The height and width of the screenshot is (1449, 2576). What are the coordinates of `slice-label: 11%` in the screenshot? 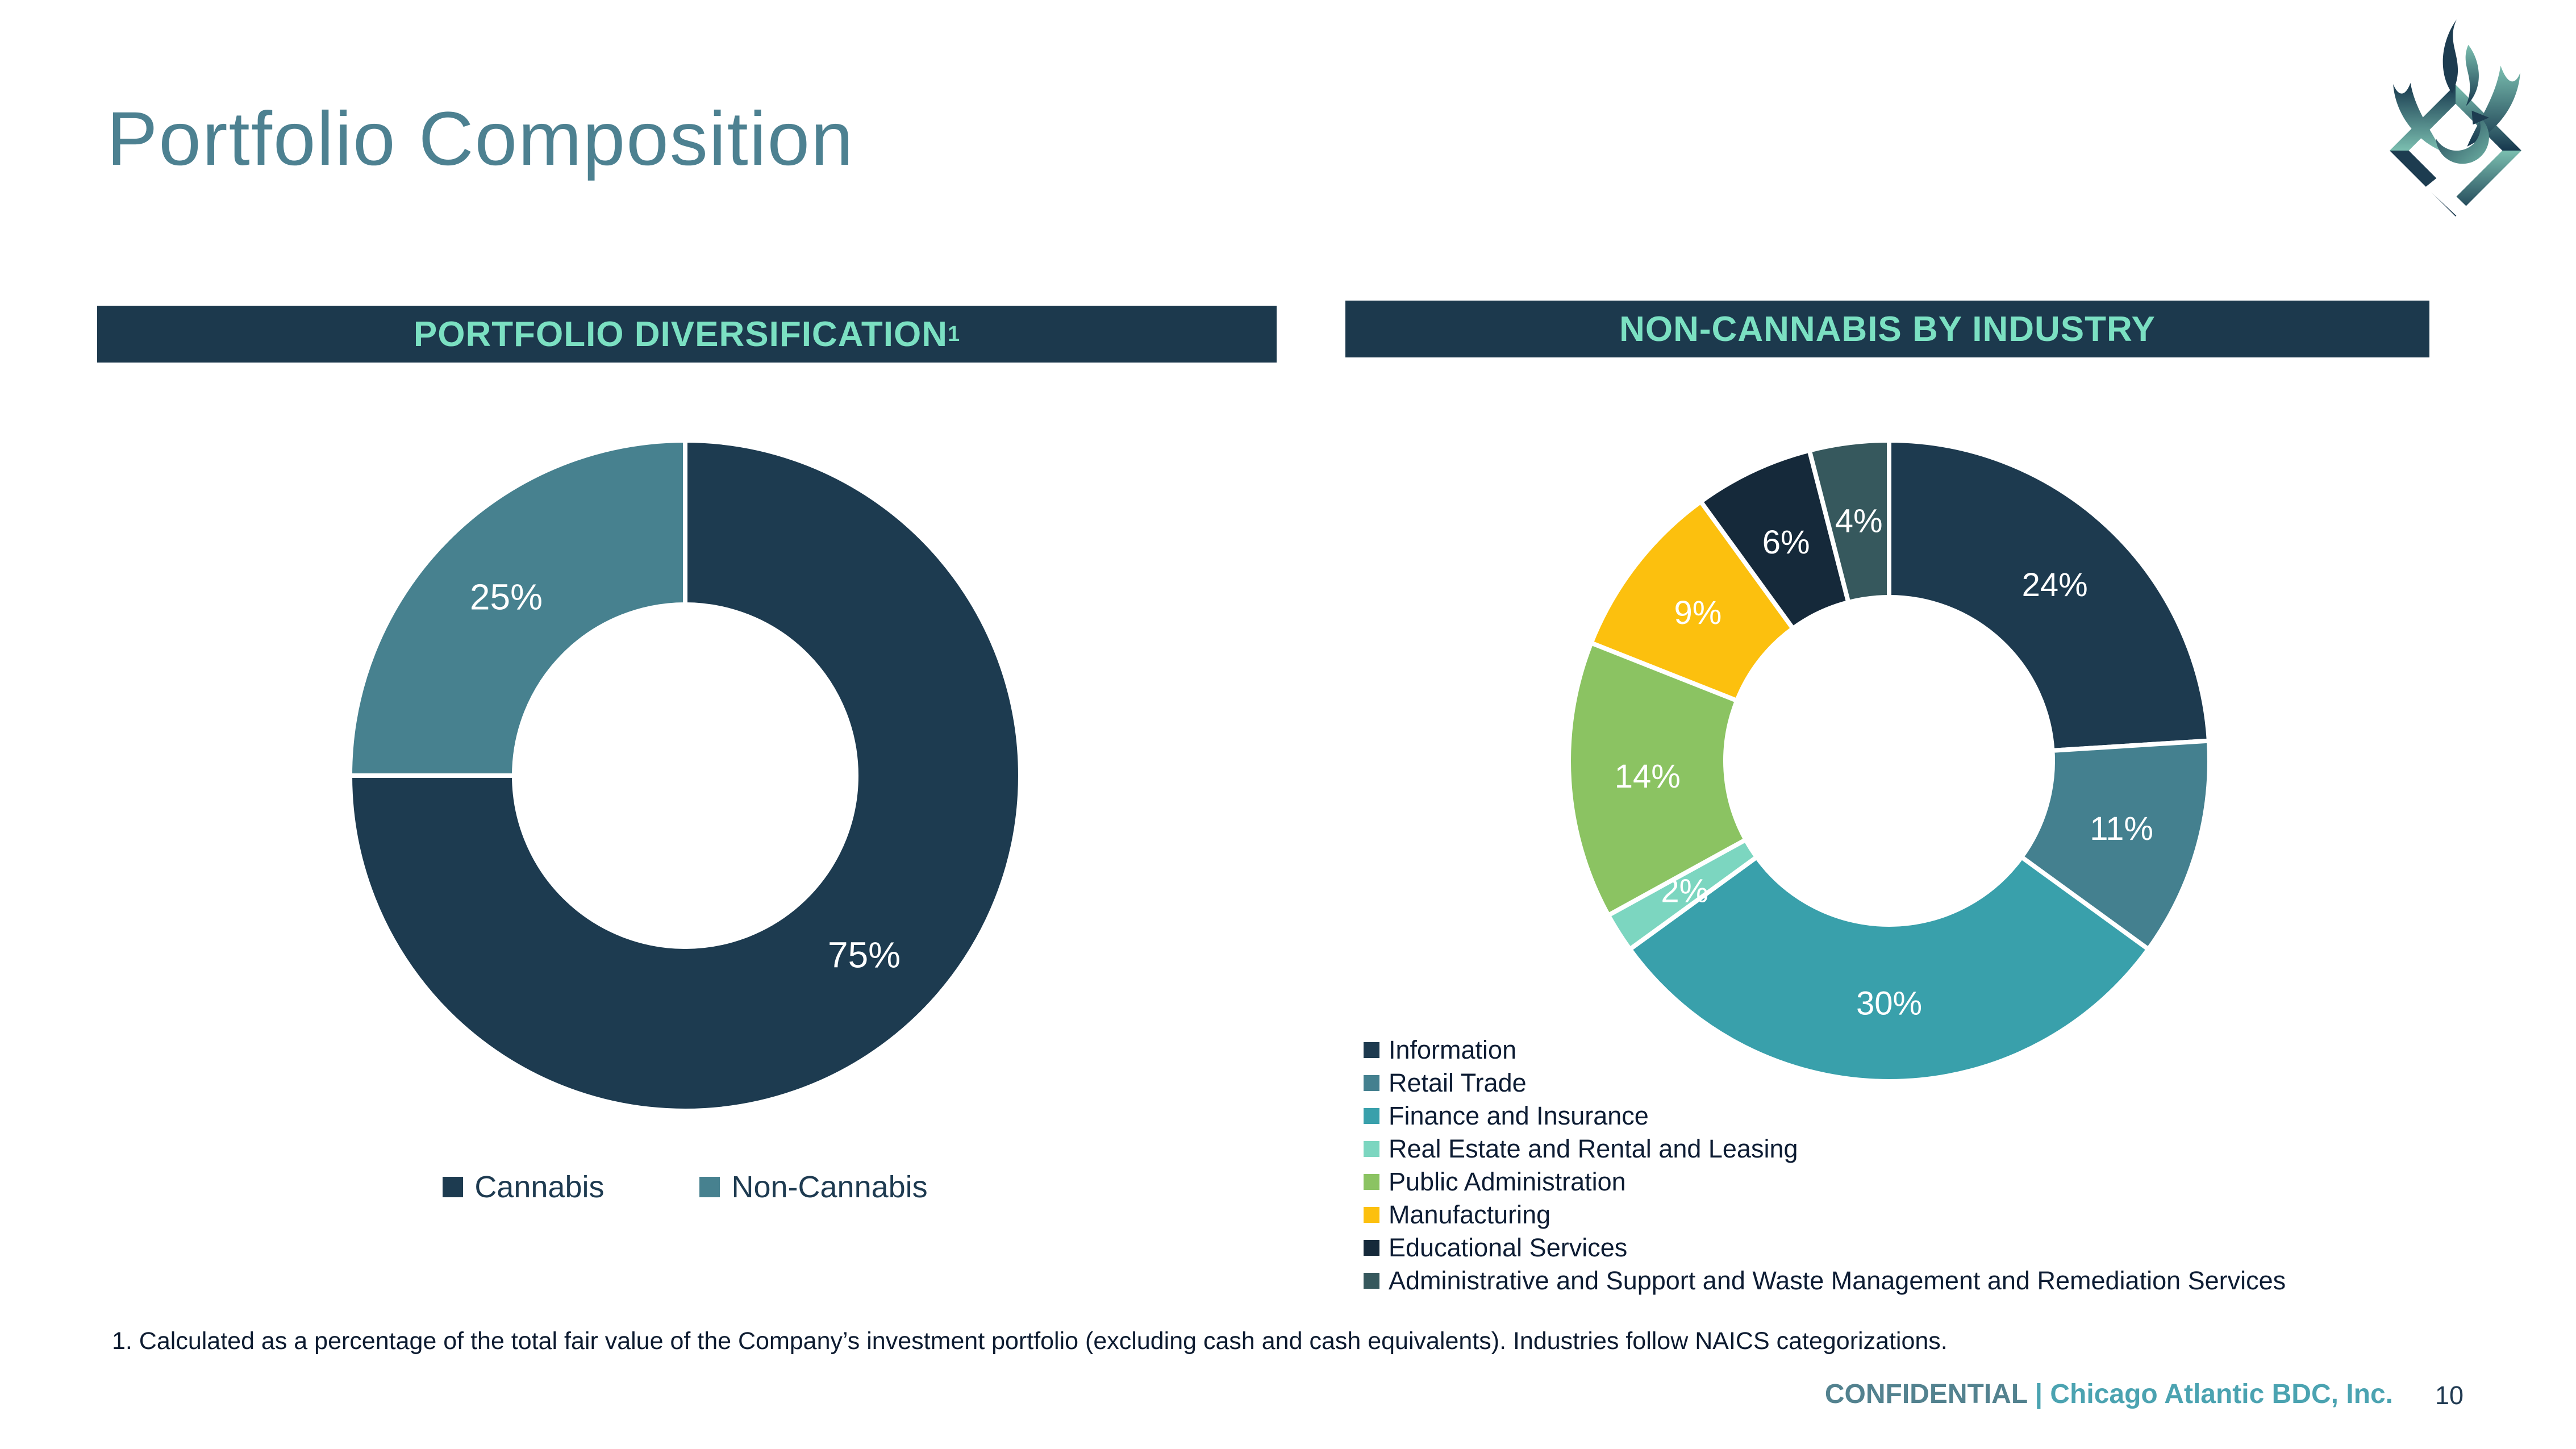 It's located at (2121, 828).